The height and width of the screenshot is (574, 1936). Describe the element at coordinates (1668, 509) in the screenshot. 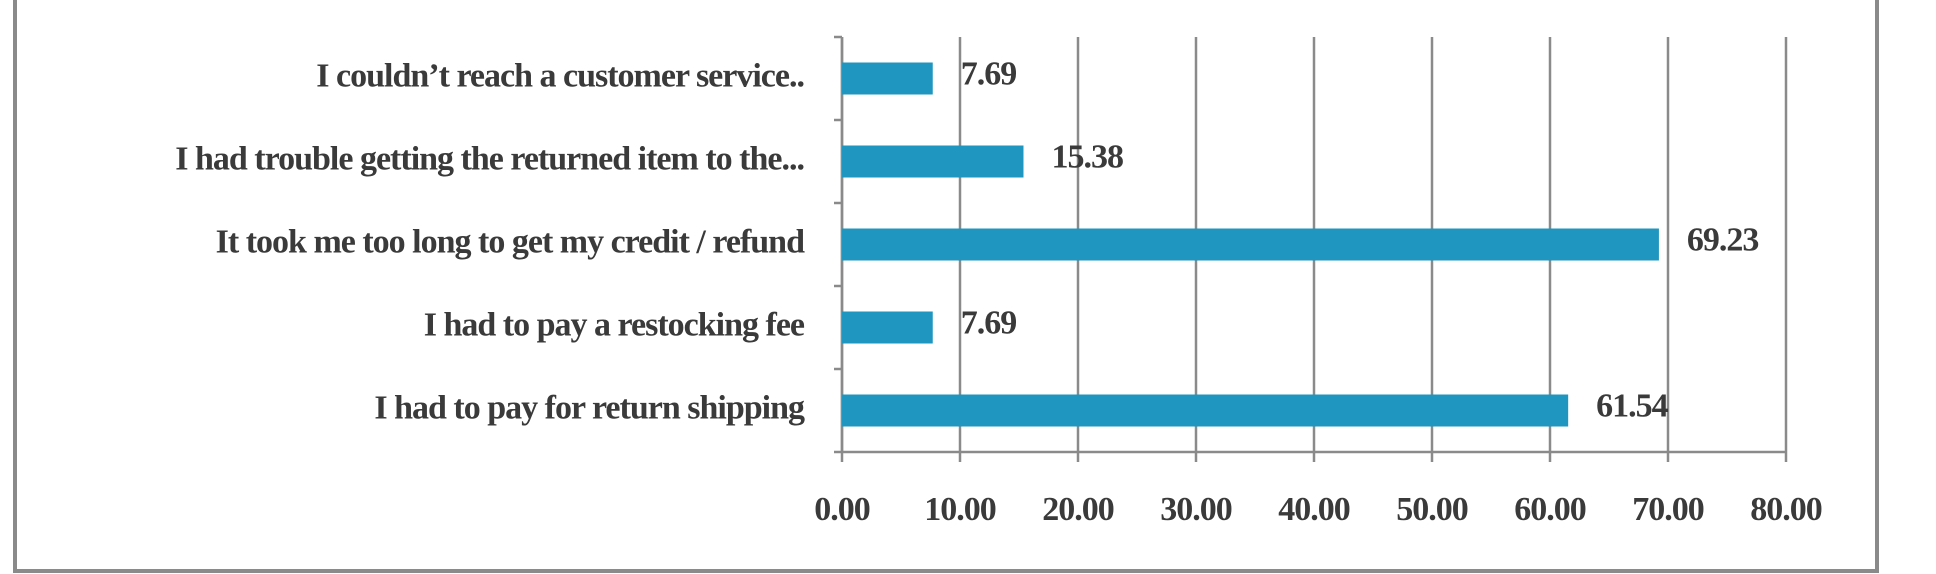

I see `x-tick-label: 70.00` at that location.